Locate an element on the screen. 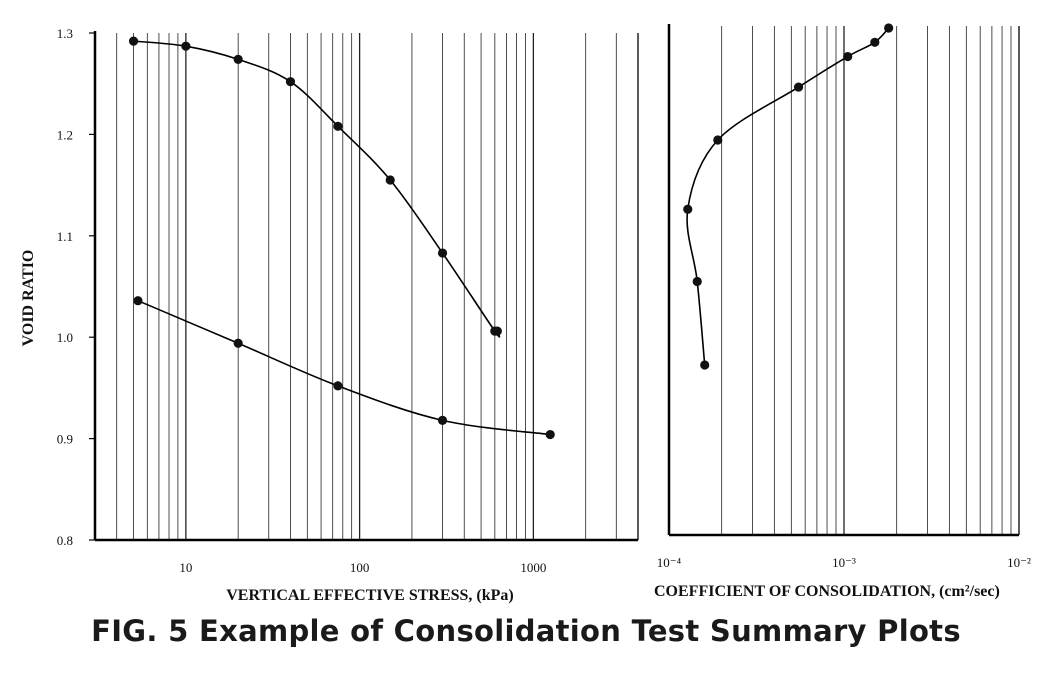 This screenshot has height=681, width=1052. left-x-axis-title: VERTICAL EFFECTIVE STRESS, (kPa) is located at coordinates (370, 595).